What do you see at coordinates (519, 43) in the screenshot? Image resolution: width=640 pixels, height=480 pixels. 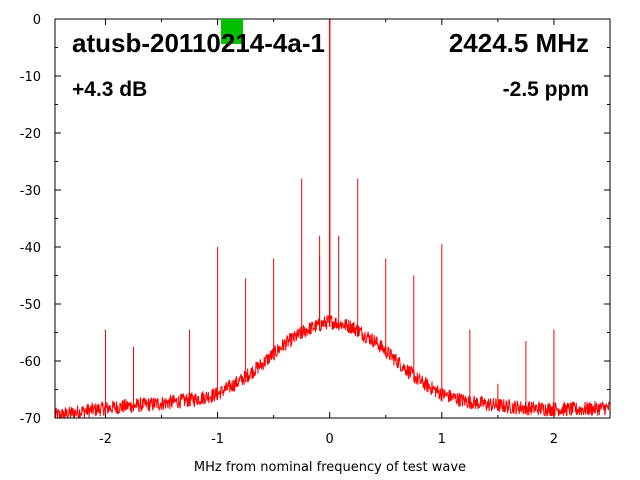 I see `frequency-label: 2424.5 MHz` at bounding box center [519, 43].